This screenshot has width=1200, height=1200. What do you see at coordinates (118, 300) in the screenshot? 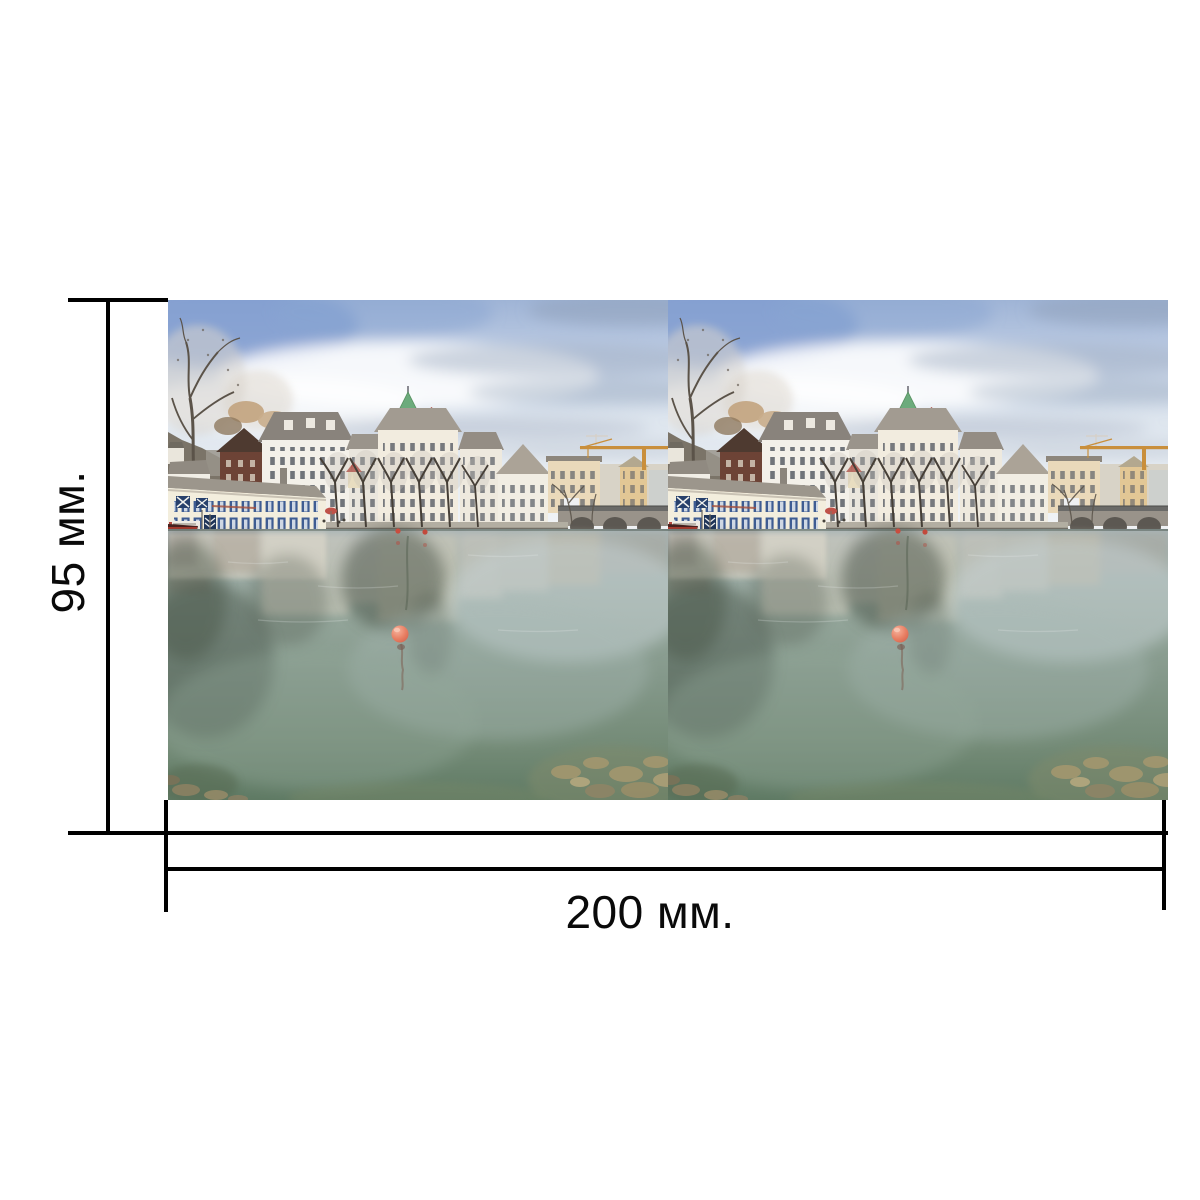
I see `height-dim-top-tick` at bounding box center [118, 300].